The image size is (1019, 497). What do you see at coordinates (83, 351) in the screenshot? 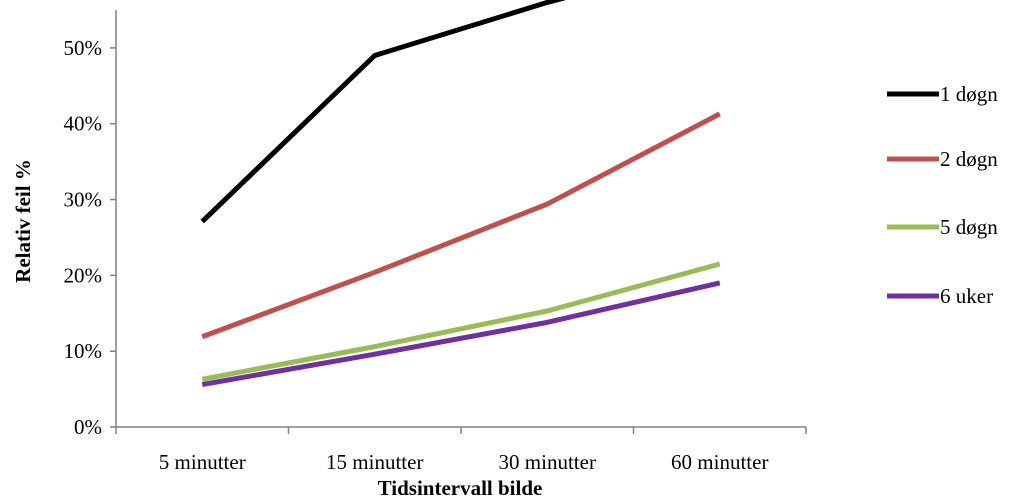
I see `y-tick-label: 10%` at bounding box center [83, 351].